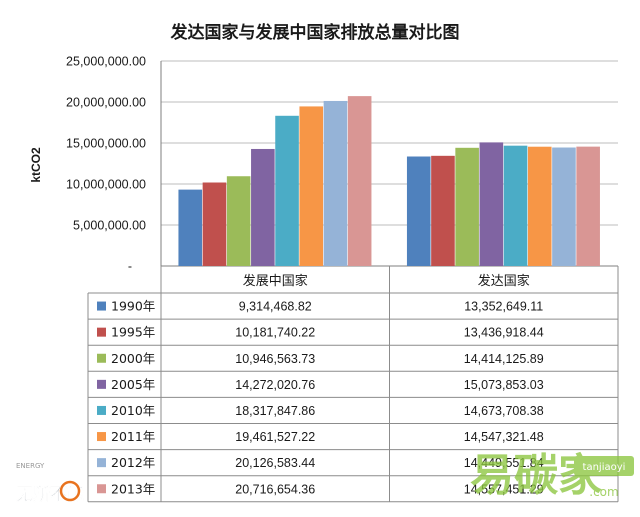 This screenshot has width=640, height=517. I want to click on legend-label: 2012年, so click(133, 462).